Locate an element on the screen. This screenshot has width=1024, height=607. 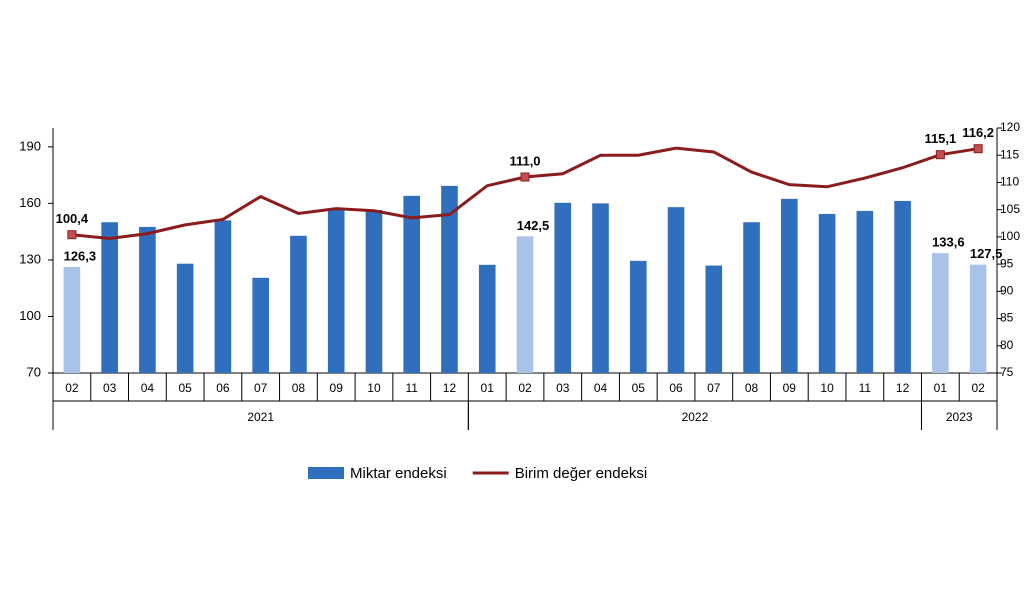
x-group-label: 2022 is located at coordinates (695, 417).